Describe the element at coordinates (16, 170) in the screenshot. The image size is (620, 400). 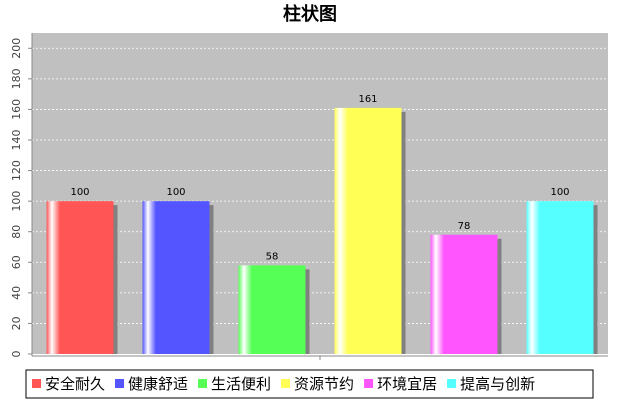
I see `y-tick-label: 120` at that location.